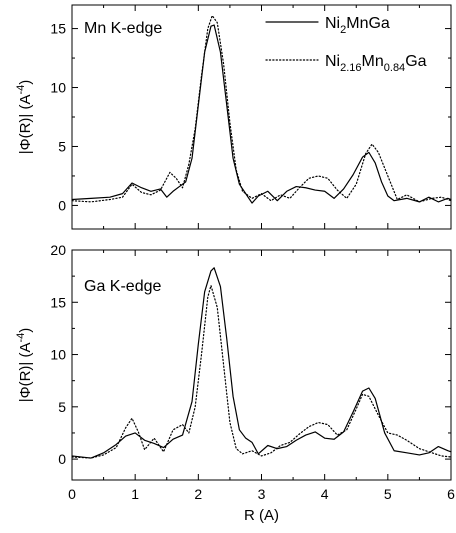 Image resolution: width=456 pixels, height=533 pixels. Describe the element at coordinates (451, 494) in the screenshot. I see `x-tick-label: 6` at that location.